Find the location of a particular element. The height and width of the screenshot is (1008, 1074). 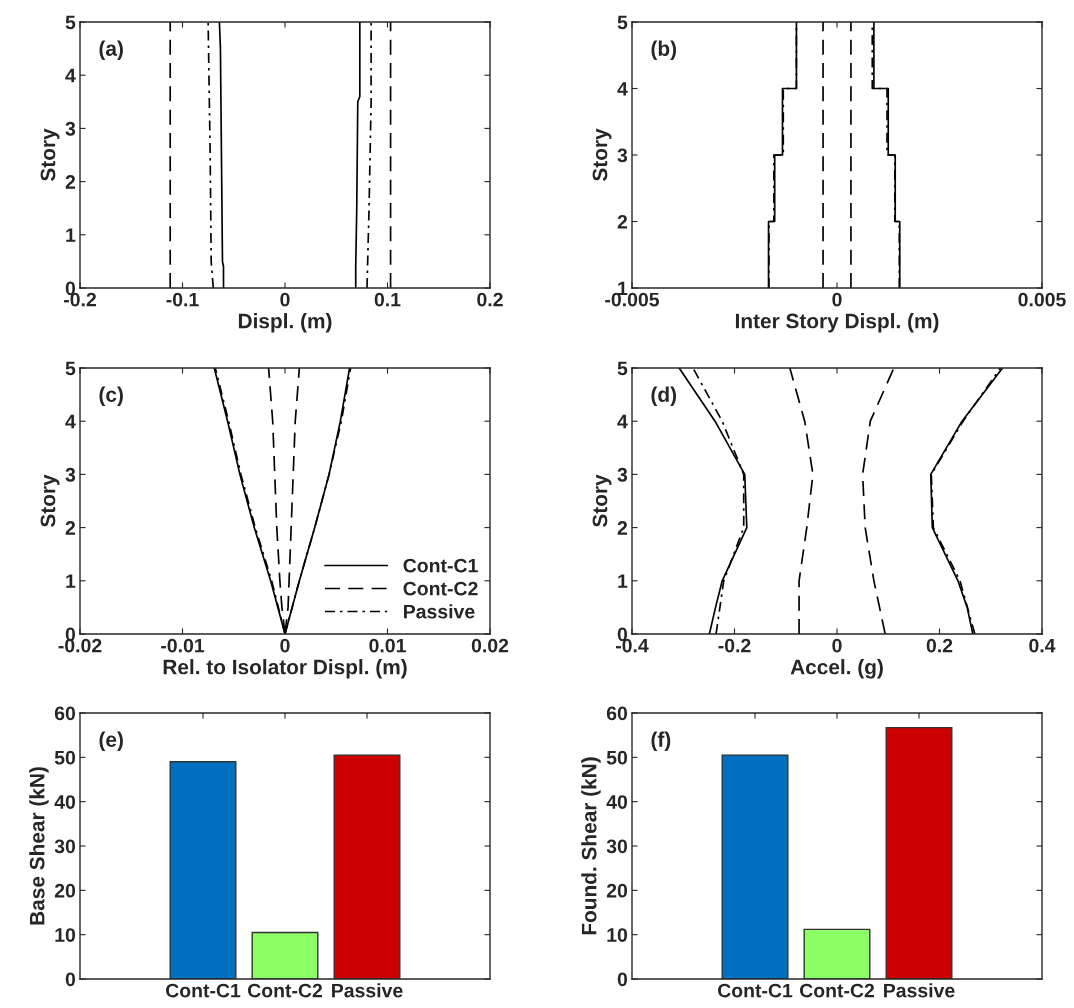

x-tick-label: -0.01 is located at coordinates (183, 645).